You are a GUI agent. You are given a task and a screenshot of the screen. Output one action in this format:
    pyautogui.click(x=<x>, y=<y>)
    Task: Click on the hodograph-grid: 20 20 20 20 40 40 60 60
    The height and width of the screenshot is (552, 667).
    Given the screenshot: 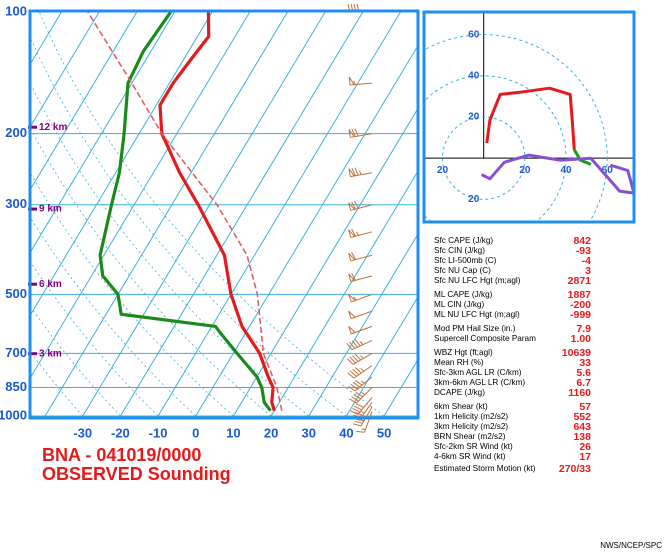 What is the action you would take?
    pyautogui.click(x=529, y=117)
    